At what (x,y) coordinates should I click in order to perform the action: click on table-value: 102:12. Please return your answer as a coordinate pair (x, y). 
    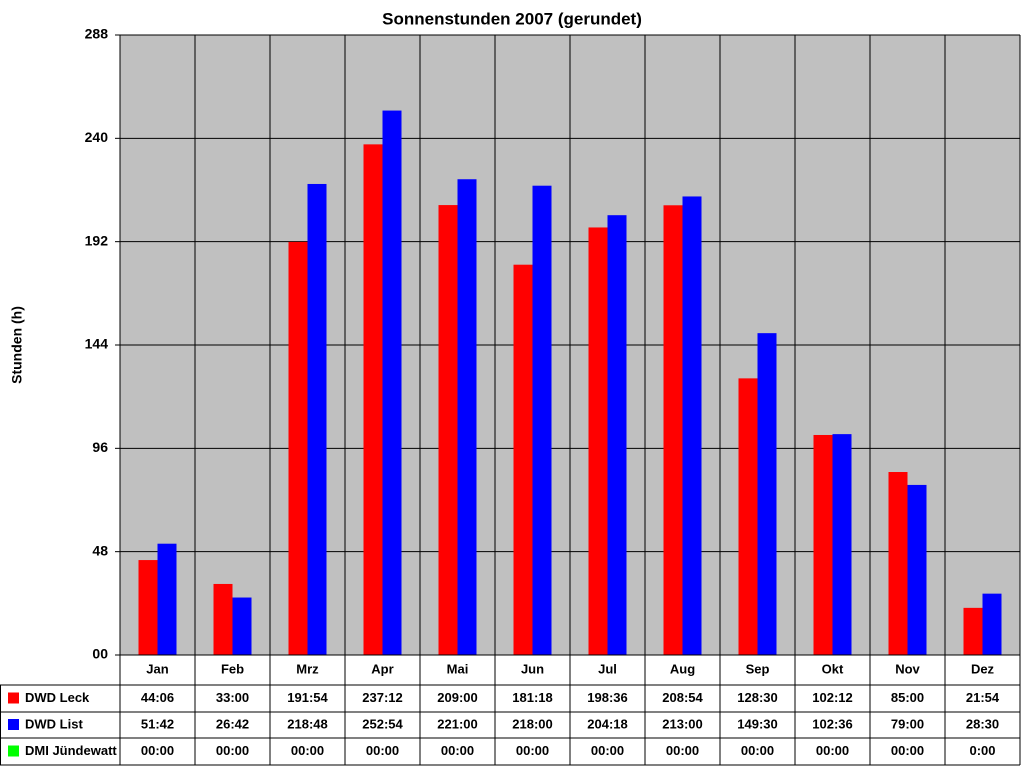
    Looking at the image, I should click on (832, 697).